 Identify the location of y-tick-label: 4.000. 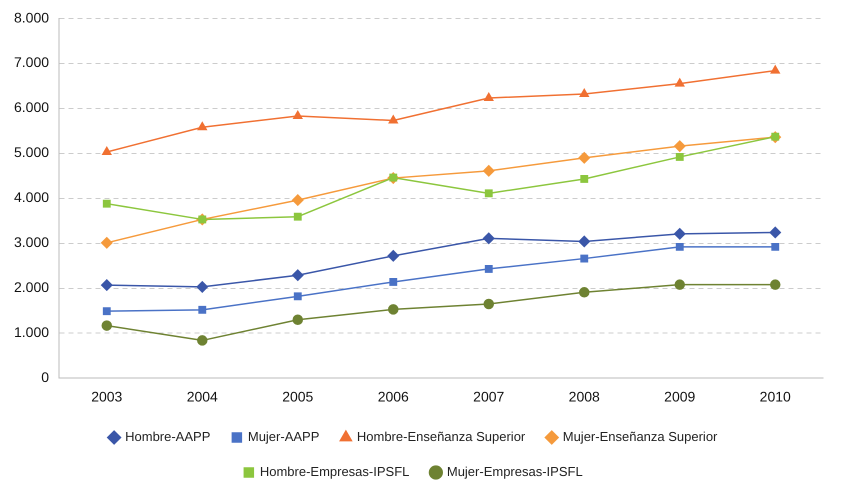
(32, 197).